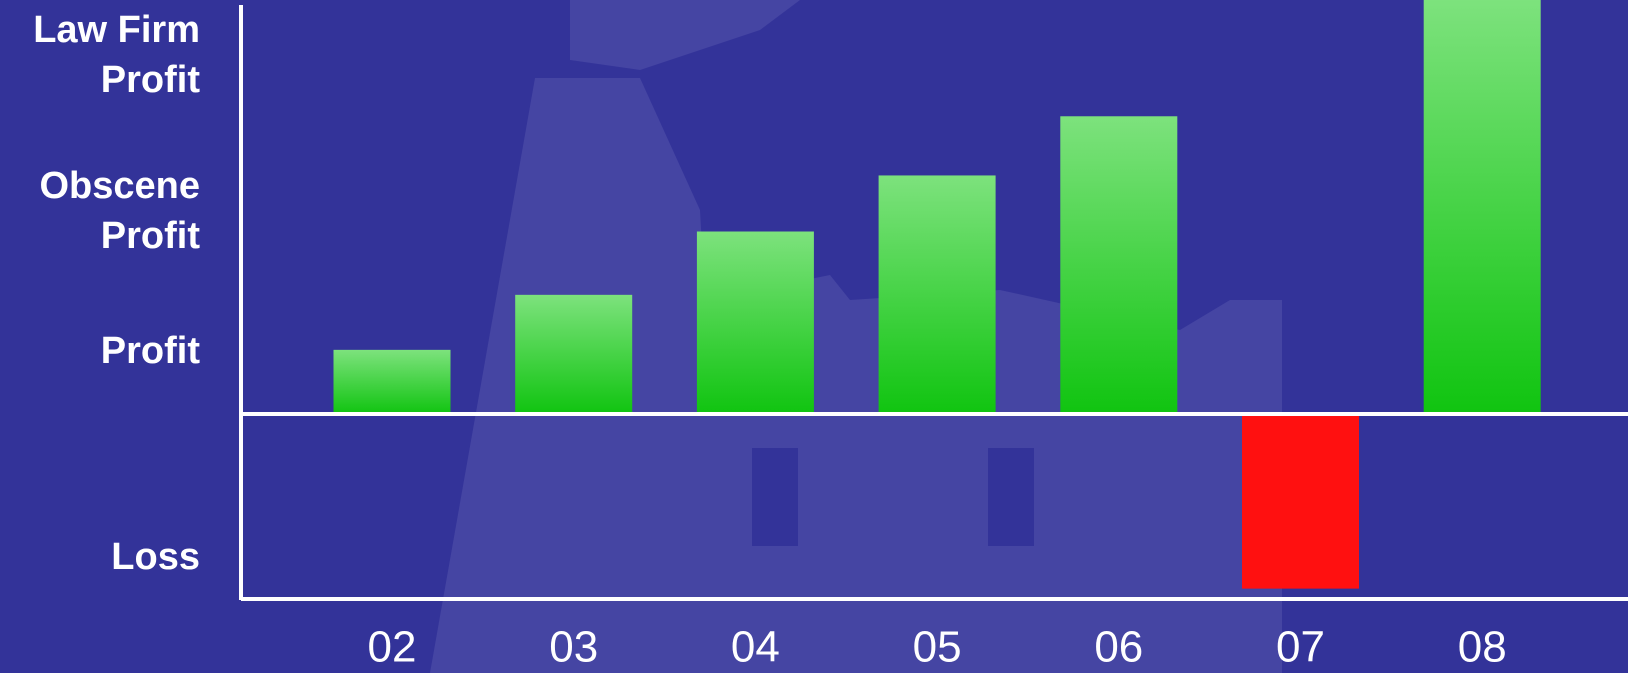 The image size is (1628, 673). I want to click on y-tick-label: Law Firm Profit, so click(100, 55).